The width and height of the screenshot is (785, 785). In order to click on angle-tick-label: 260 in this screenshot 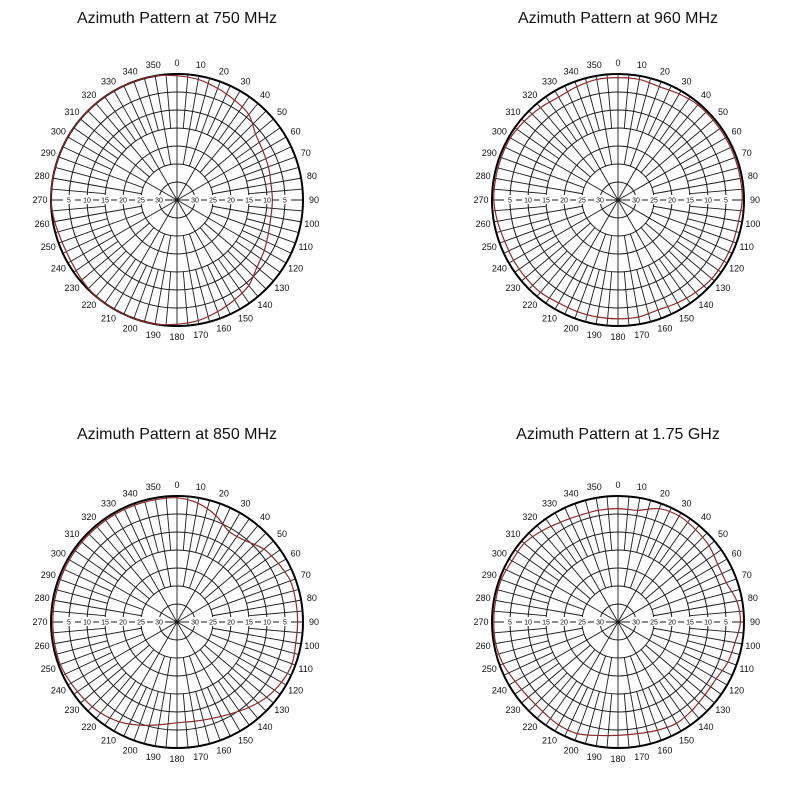, I will do `click(483, 224)`.